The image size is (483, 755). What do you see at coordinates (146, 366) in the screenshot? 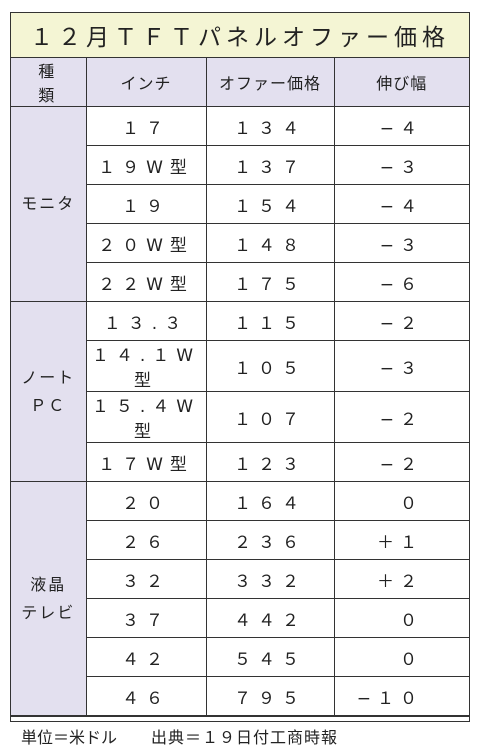
I see `inch-cell: １４.１W型` at bounding box center [146, 366].